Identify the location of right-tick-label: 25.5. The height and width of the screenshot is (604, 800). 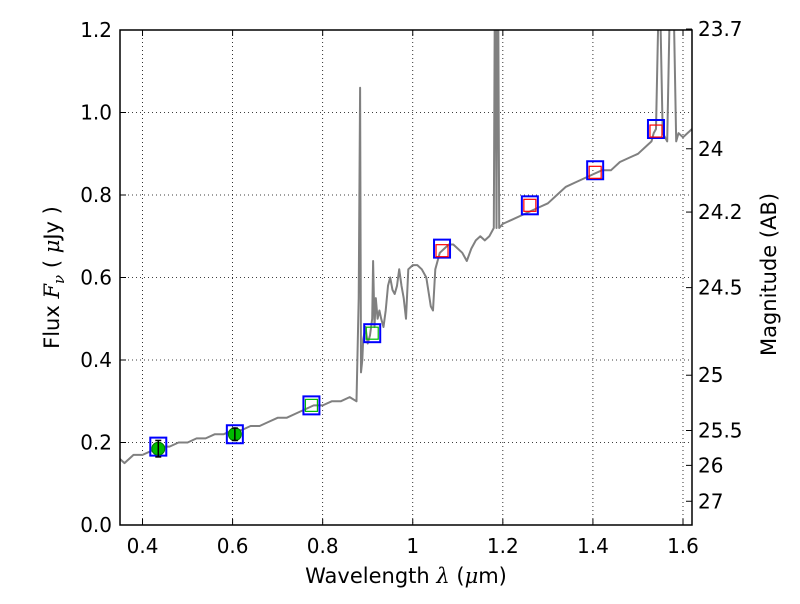
(720, 430).